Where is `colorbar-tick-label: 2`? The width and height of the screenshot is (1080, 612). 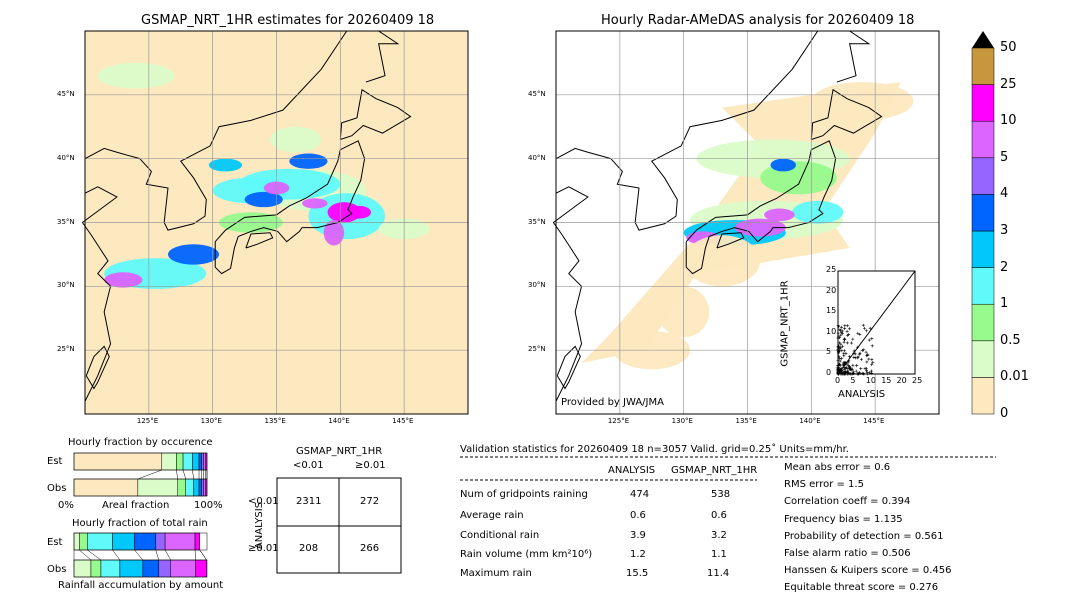 colorbar-tick-label: 2 is located at coordinates (1004, 267).